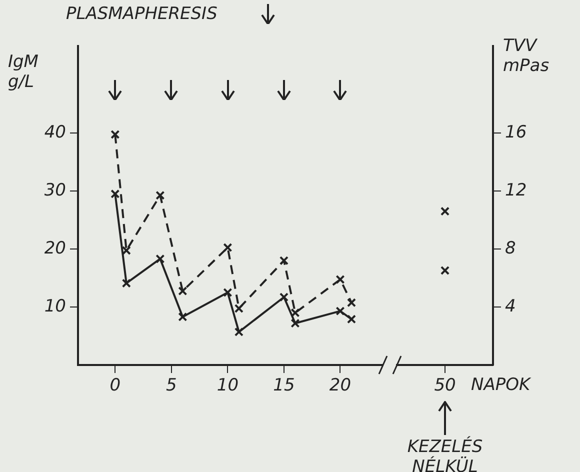  I want to click on x-tick-label: 10, so click(227, 386).